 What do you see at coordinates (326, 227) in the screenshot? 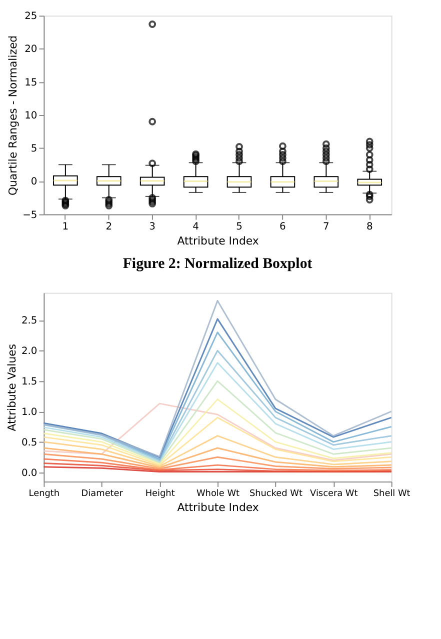
I see `x-tick-label: 7` at bounding box center [326, 227].